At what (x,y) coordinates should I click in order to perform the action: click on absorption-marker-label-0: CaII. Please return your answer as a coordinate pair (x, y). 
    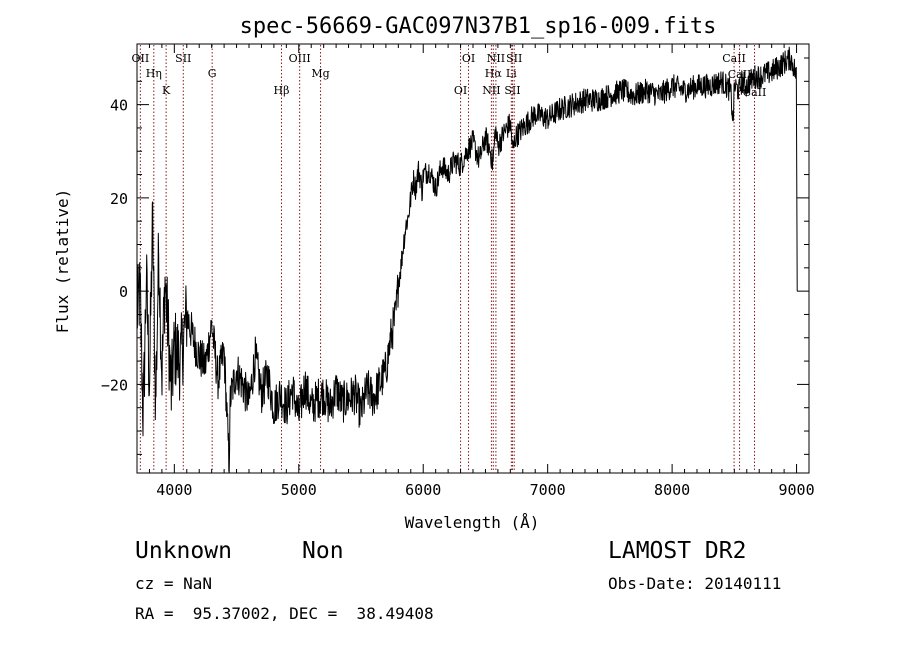
    Looking at the image, I should click on (734, 58).